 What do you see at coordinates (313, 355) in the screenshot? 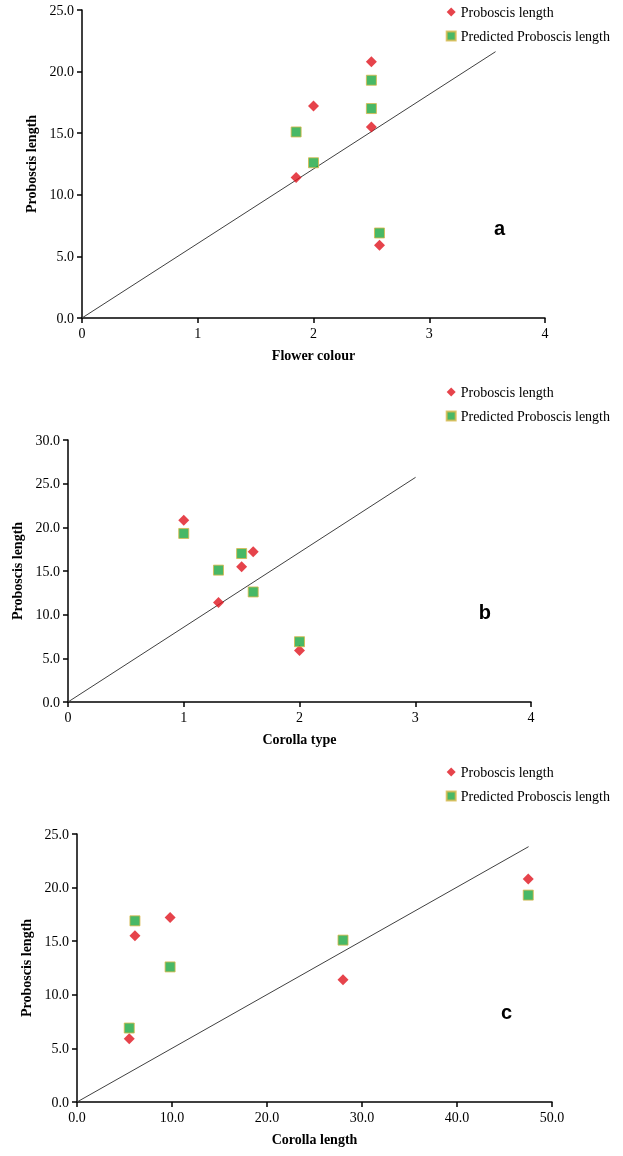
I see `x-axis-title: Flower colour` at bounding box center [313, 355].